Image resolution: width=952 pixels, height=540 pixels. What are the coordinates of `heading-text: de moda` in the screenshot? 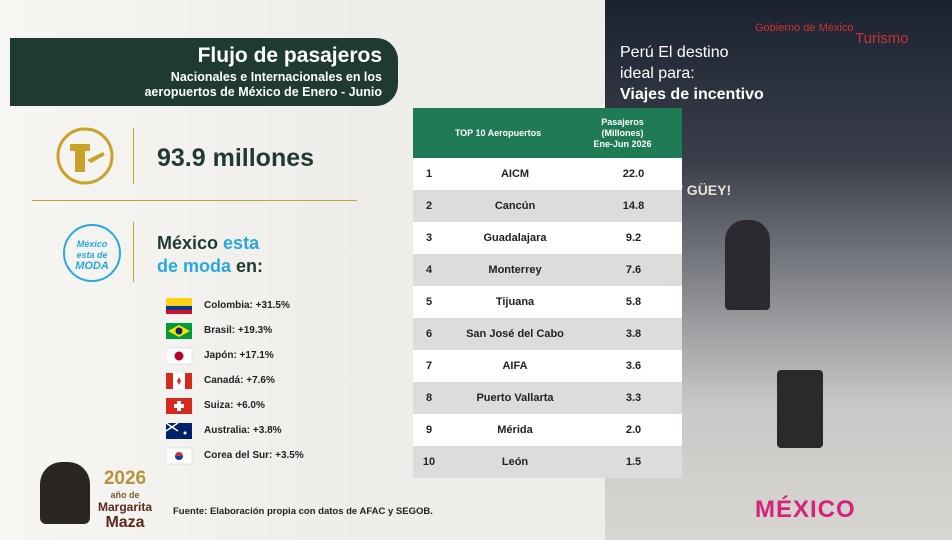 It's located at (194, 266).